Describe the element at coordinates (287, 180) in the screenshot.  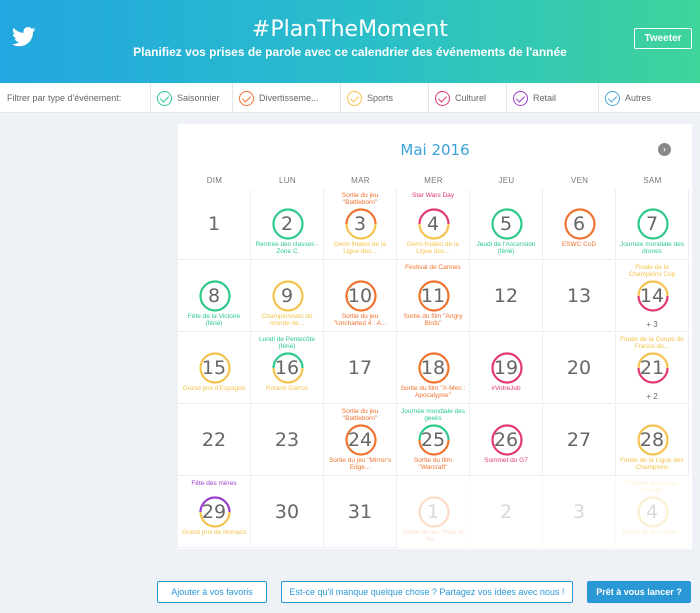
I see `weekday-header: LUN` at that location.